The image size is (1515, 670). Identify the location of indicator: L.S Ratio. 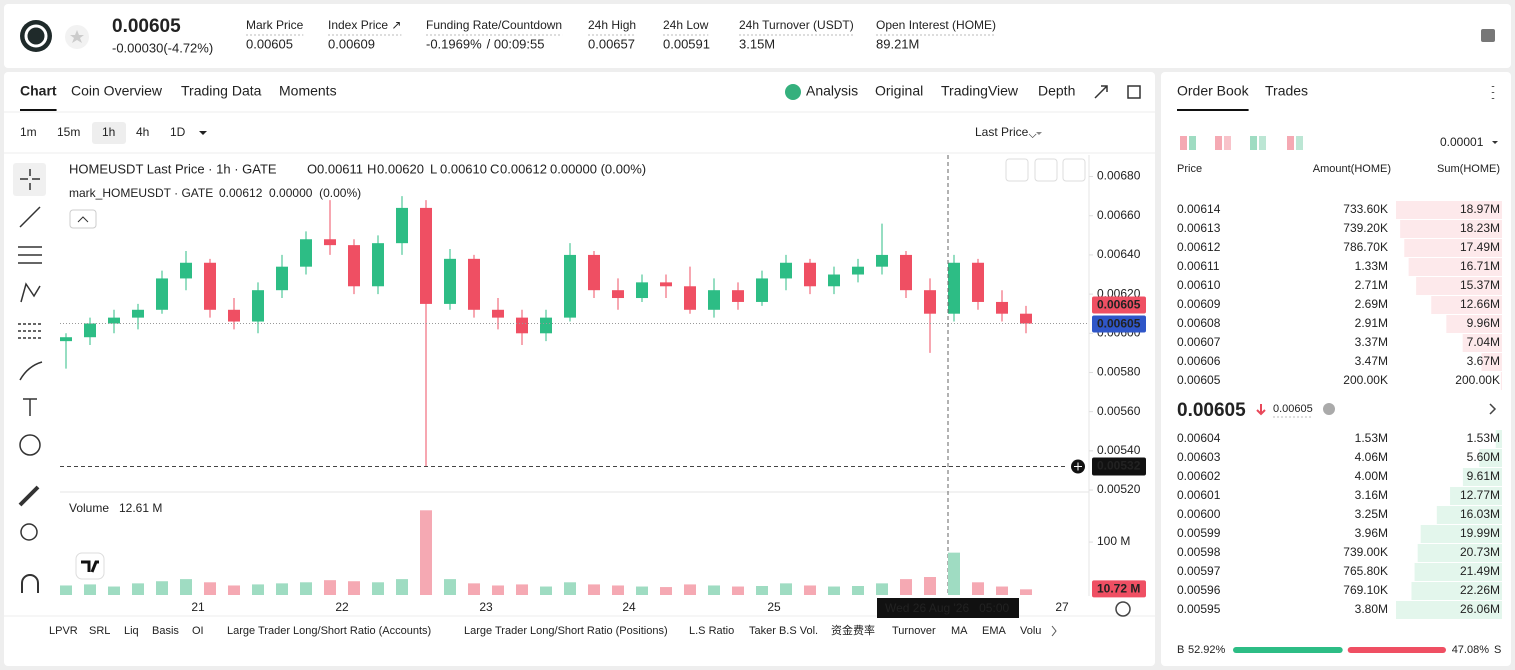
(711, 631).